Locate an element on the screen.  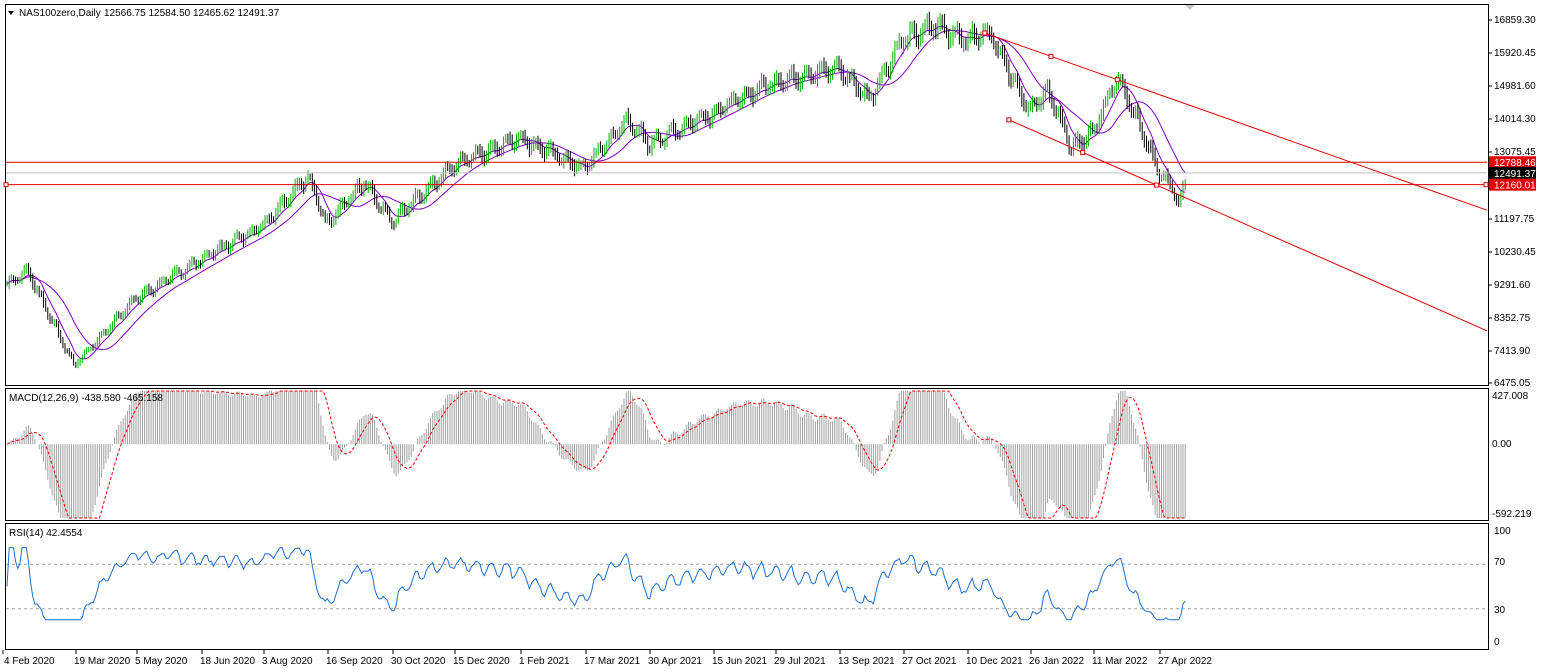
time-tick-label: 3 Aug 2020 is located at coordinates (287, 661).